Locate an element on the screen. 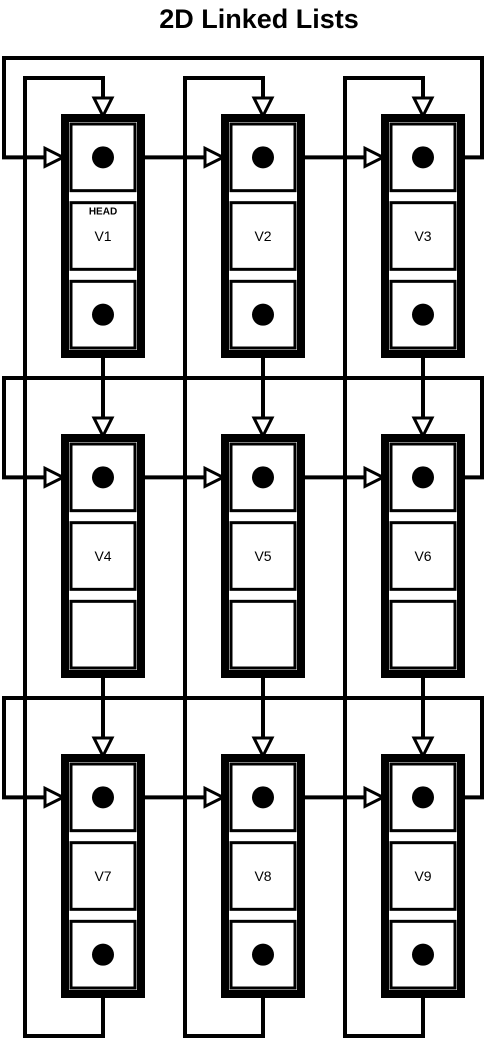  node-v1: V1 HEAD is located at coordinates (103, 236).